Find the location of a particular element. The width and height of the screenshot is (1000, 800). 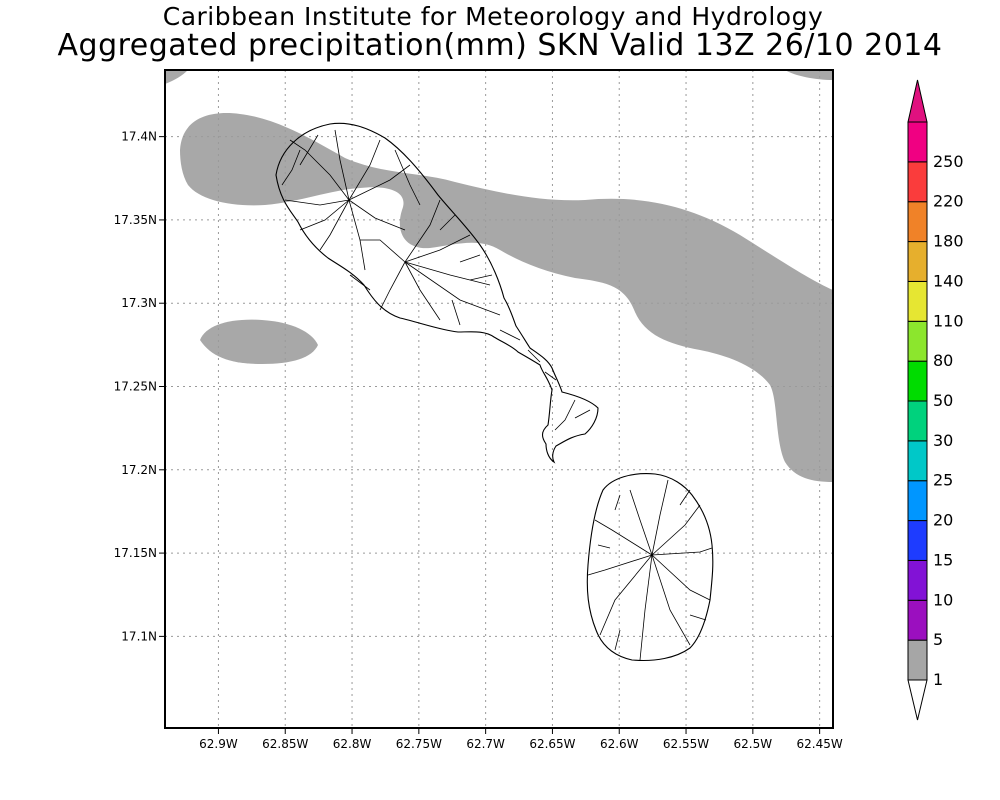

st-kitts-outline is located at coordinates (437, 293).